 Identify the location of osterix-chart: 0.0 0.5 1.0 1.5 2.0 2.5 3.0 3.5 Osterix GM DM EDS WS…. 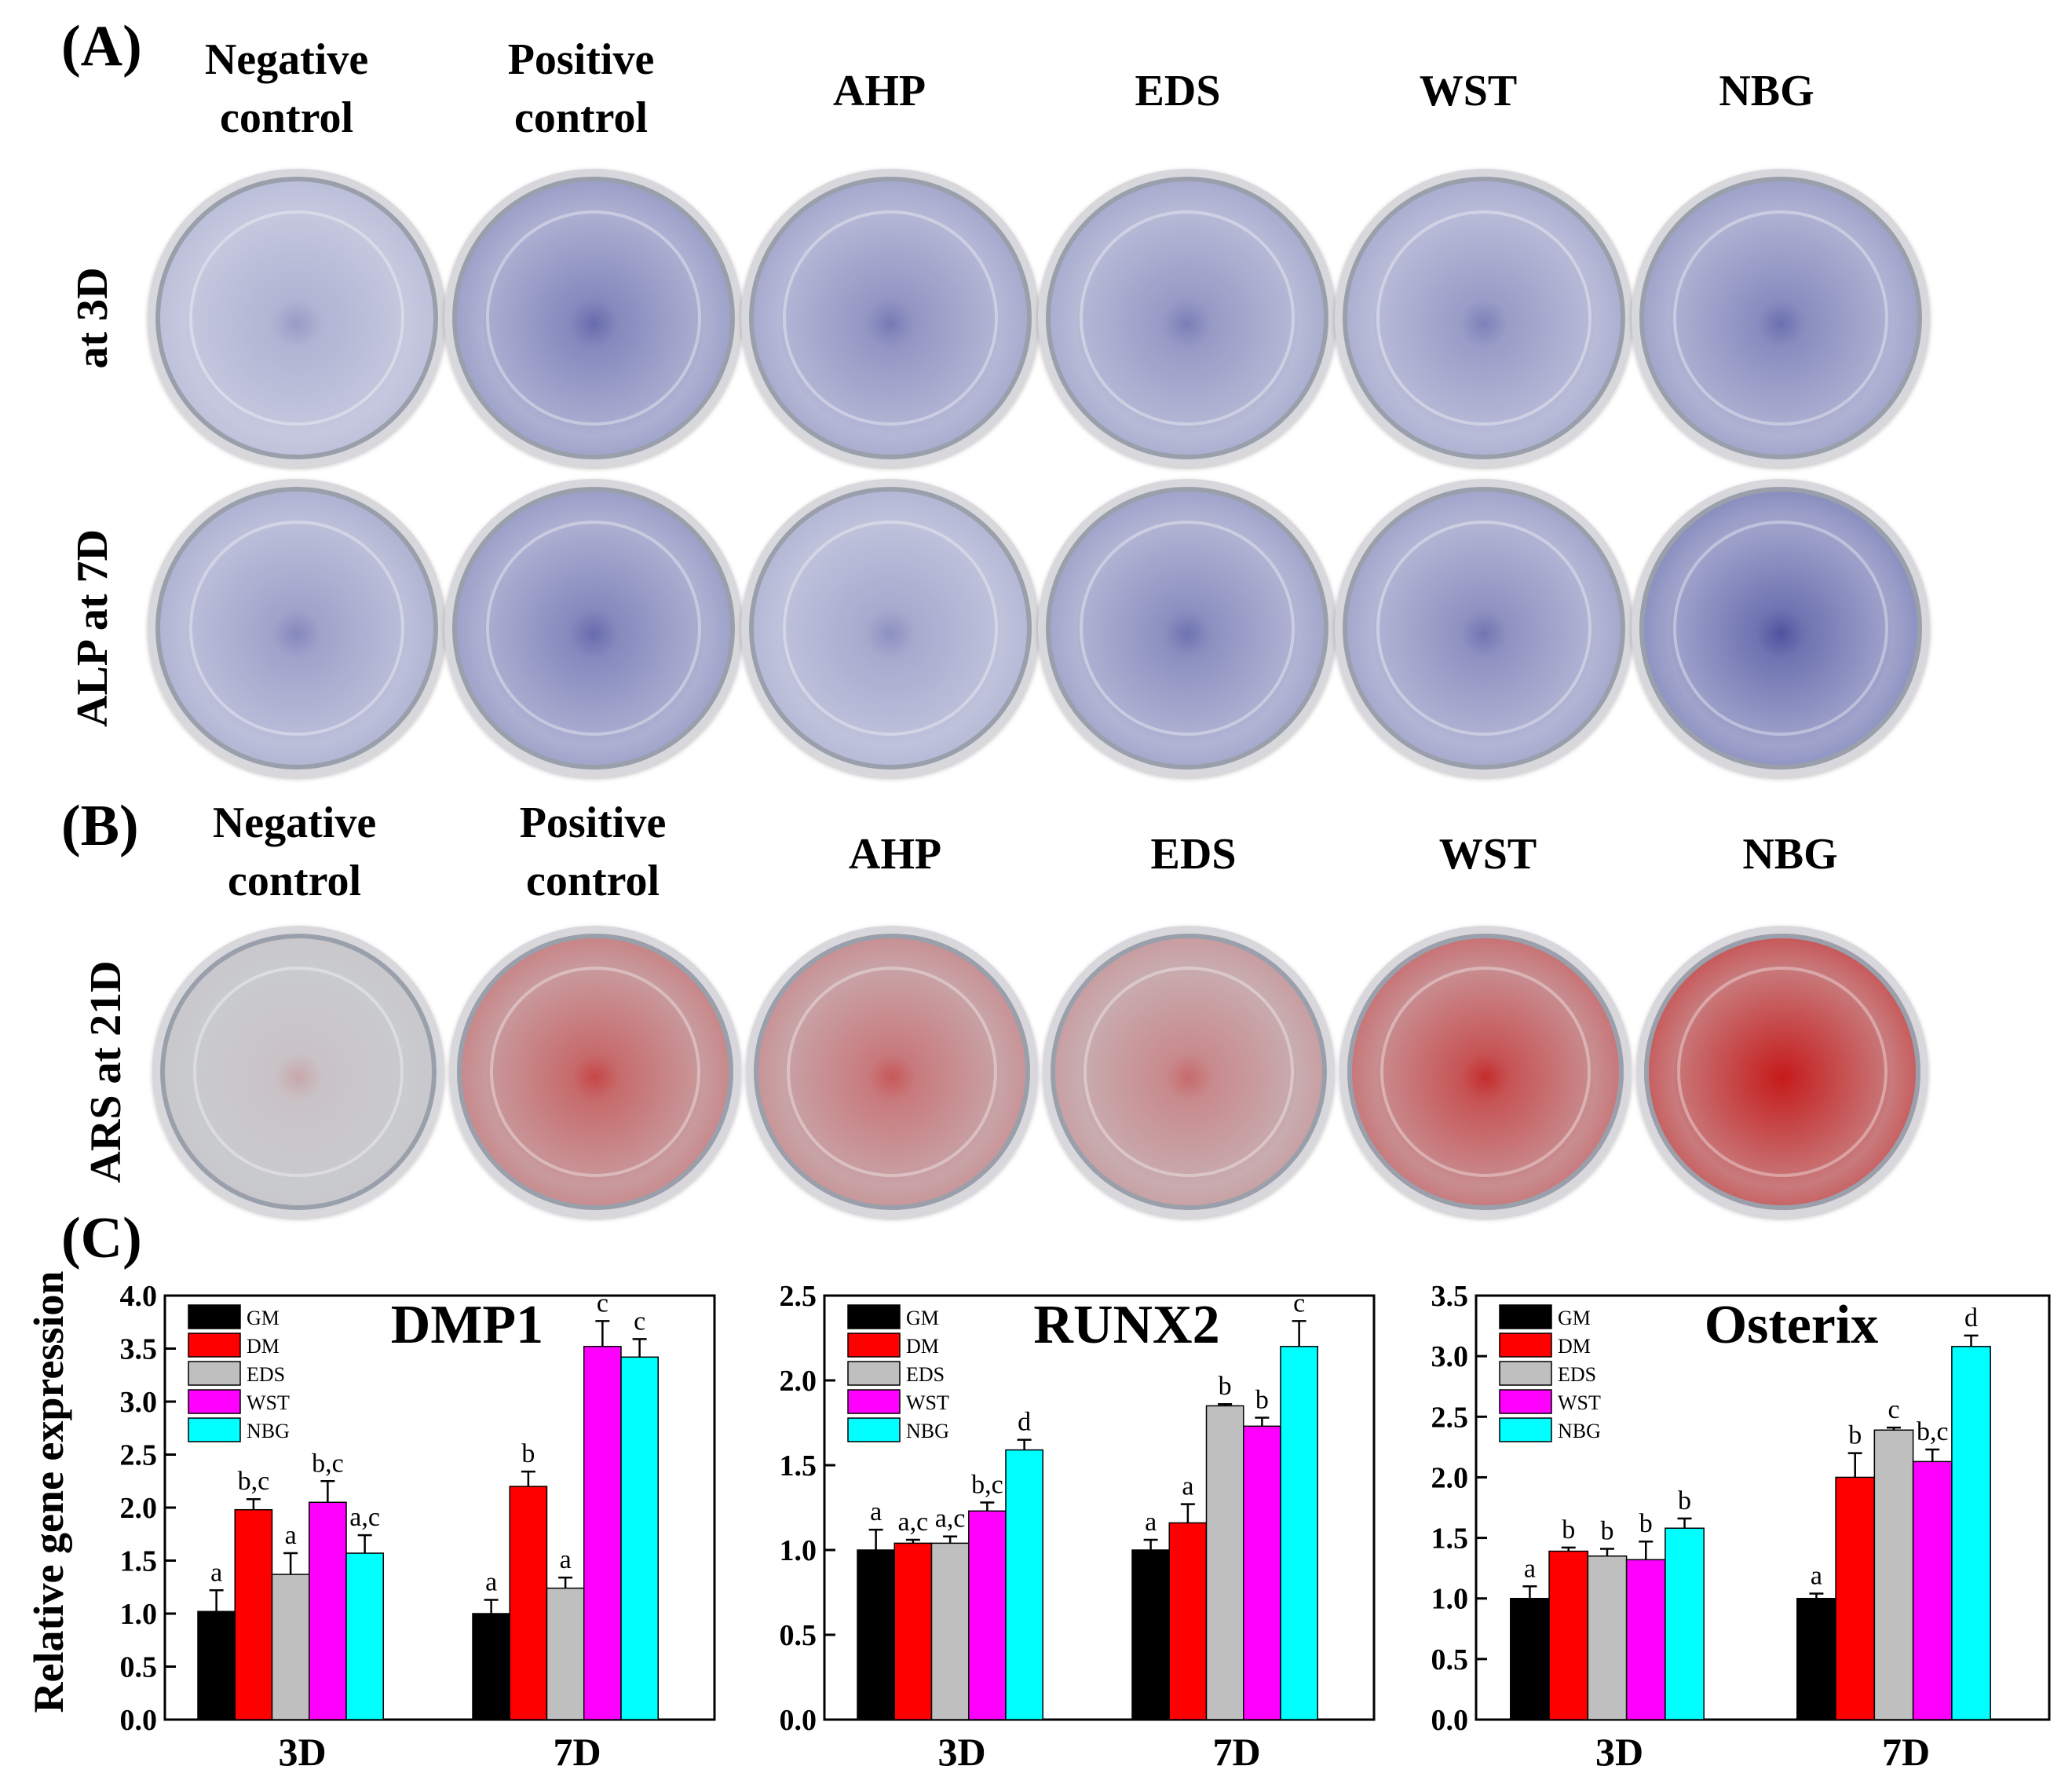
(1741, 1527).